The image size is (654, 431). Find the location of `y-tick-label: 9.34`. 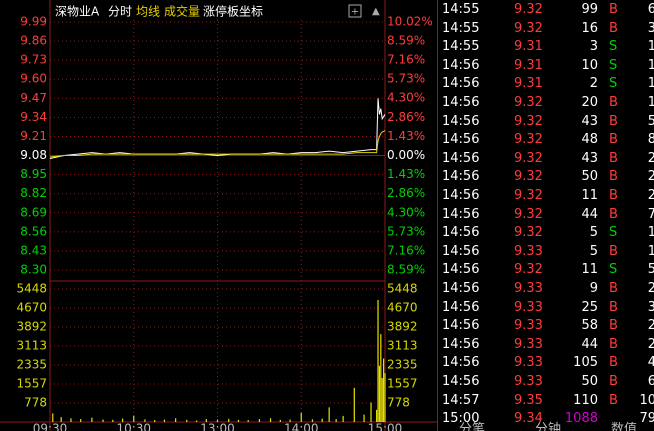

y-tick-label: 9.34 is located at coordinates (33, 117).